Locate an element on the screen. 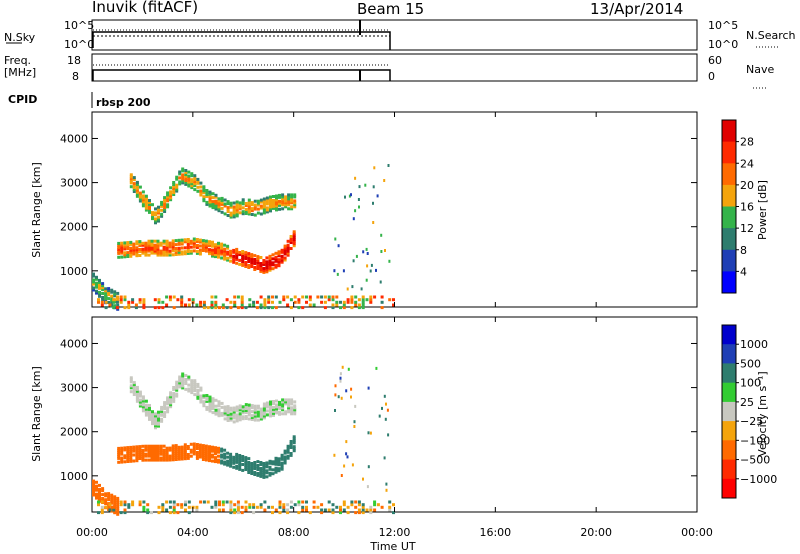 The width and height of the screenshot is (800, 554). colorbar-swatch is located at coordinates (729, 450).